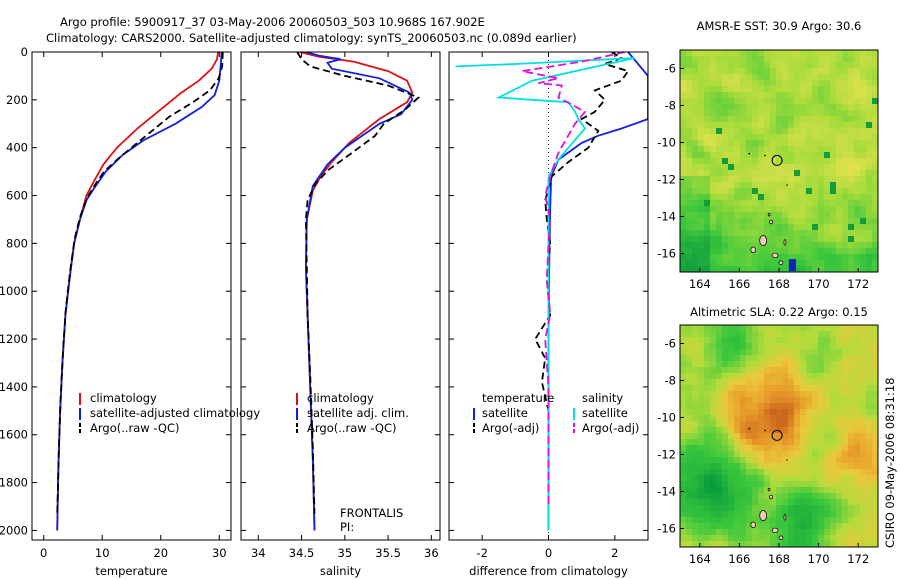 The image size is (900, 580). I want to click on x-tick-label: 35, so click(345, 553).